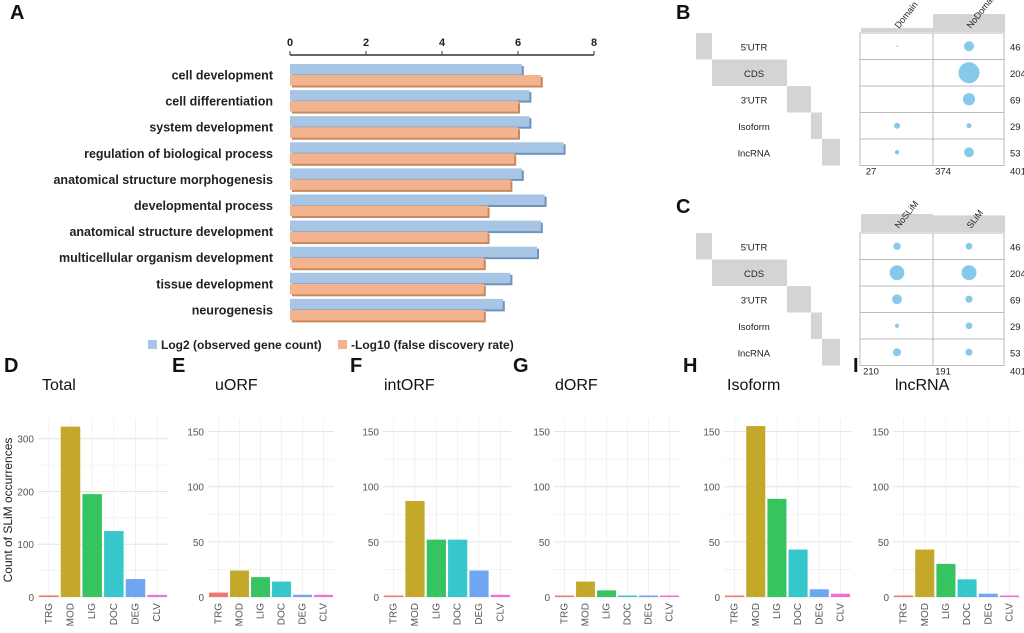  What do you see at coordinates (628, 614) in the screenshot?
I see `g-x-tick-label: DOC` at bounding box center [628, 614].